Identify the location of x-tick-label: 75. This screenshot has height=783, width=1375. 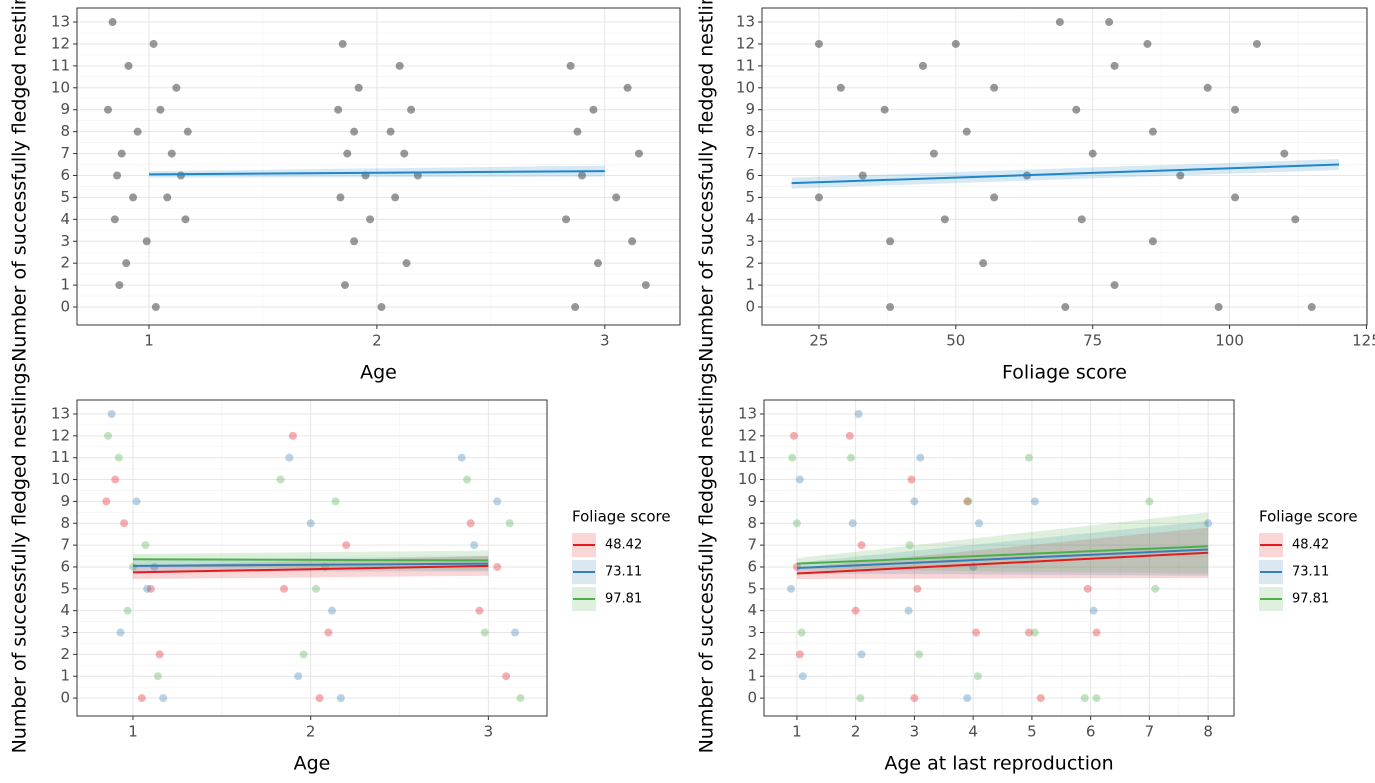
(1092, 341).